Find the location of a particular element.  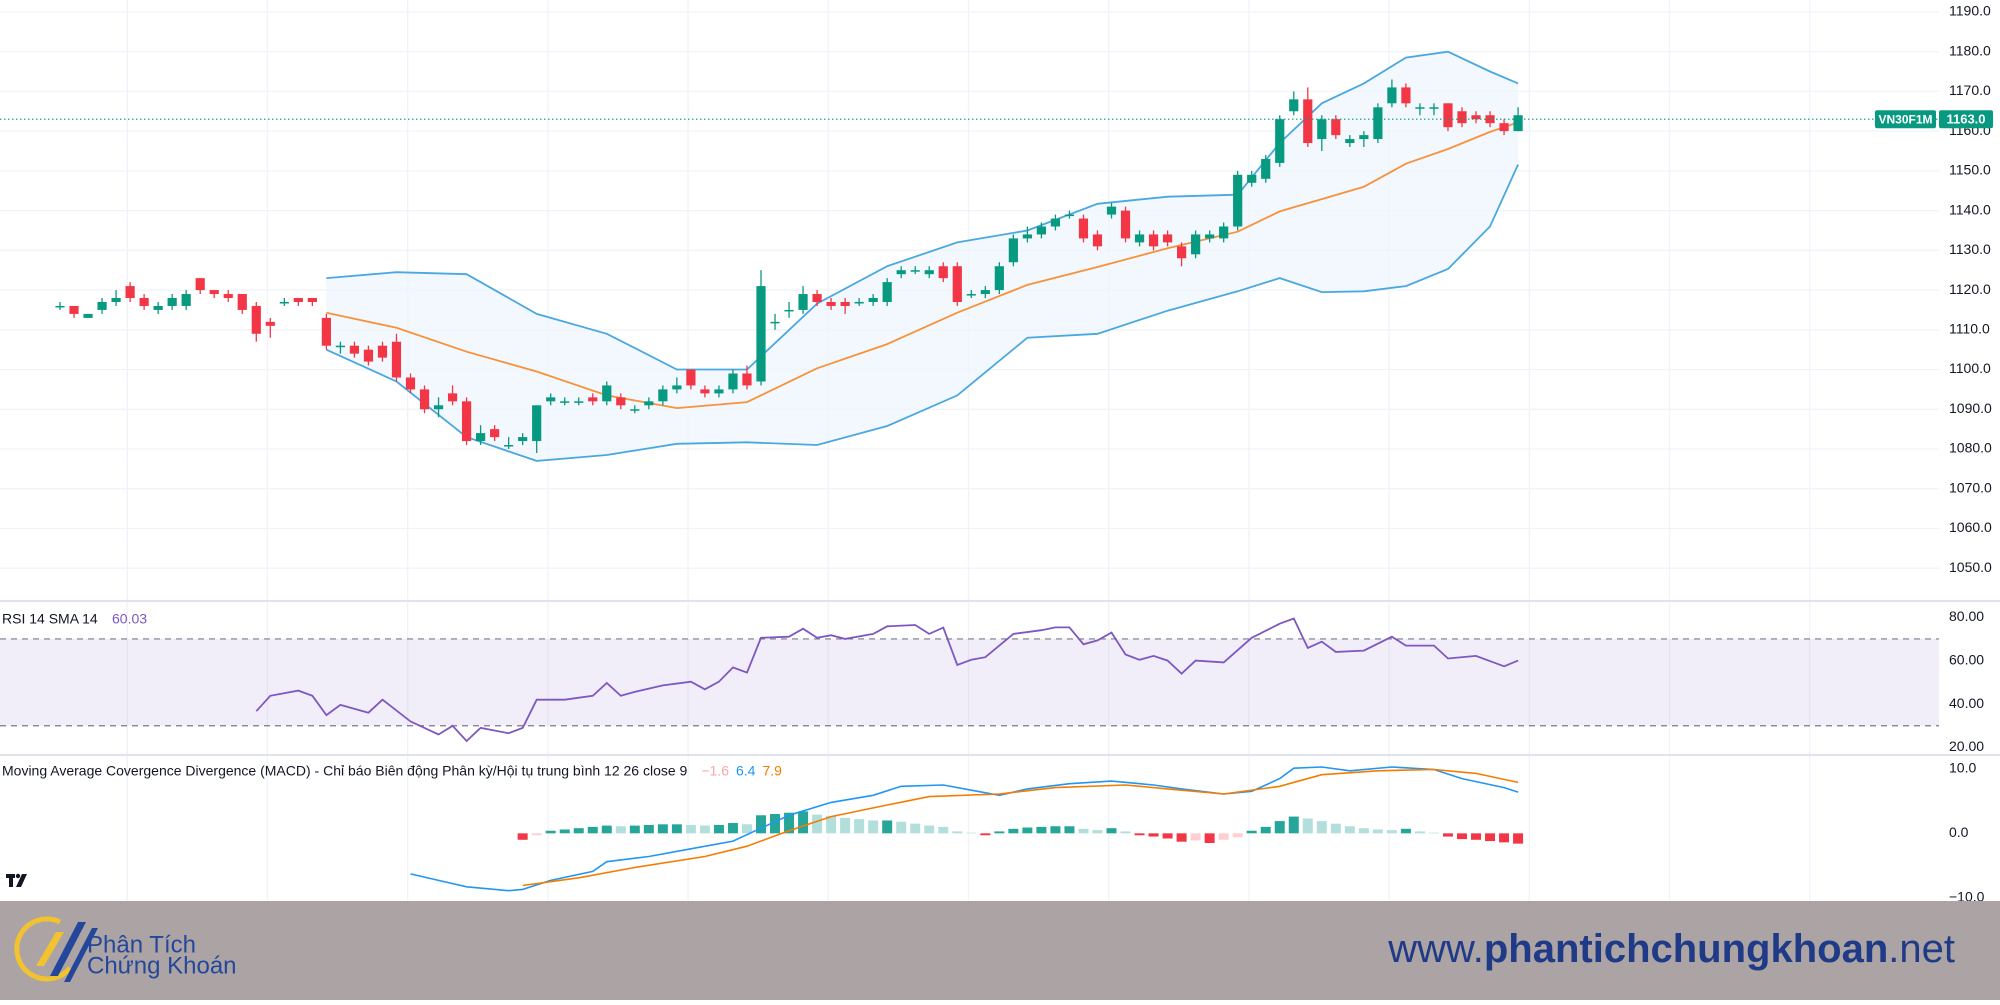

tv-logo is located at coordinates (16, 880).